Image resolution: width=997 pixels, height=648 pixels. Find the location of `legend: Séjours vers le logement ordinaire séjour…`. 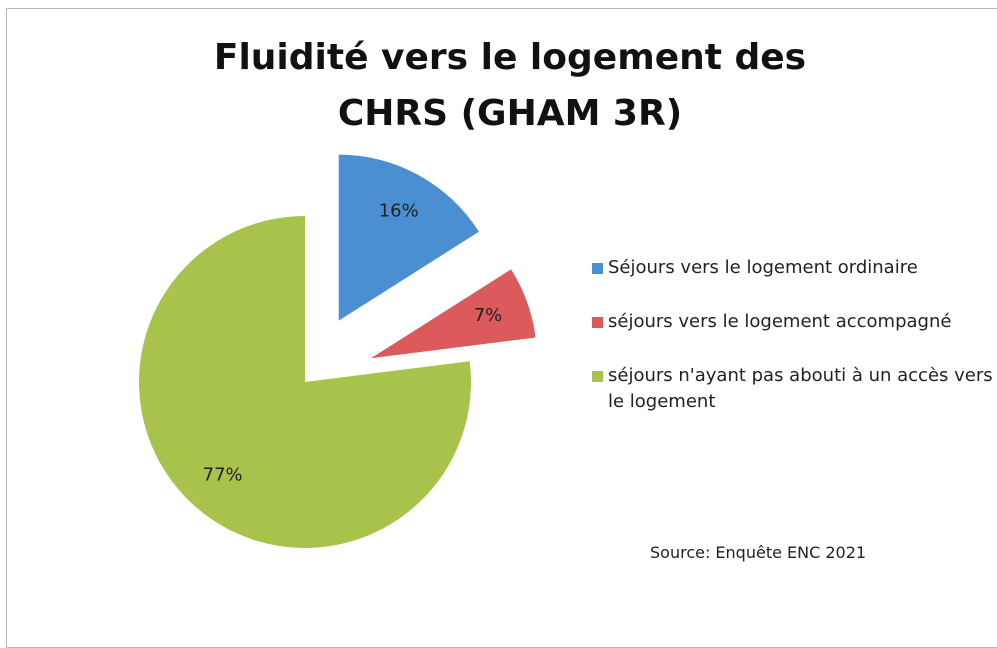

legend: Séjours vers le logement ordinaire séjour… is located at coordinates (794, 349).